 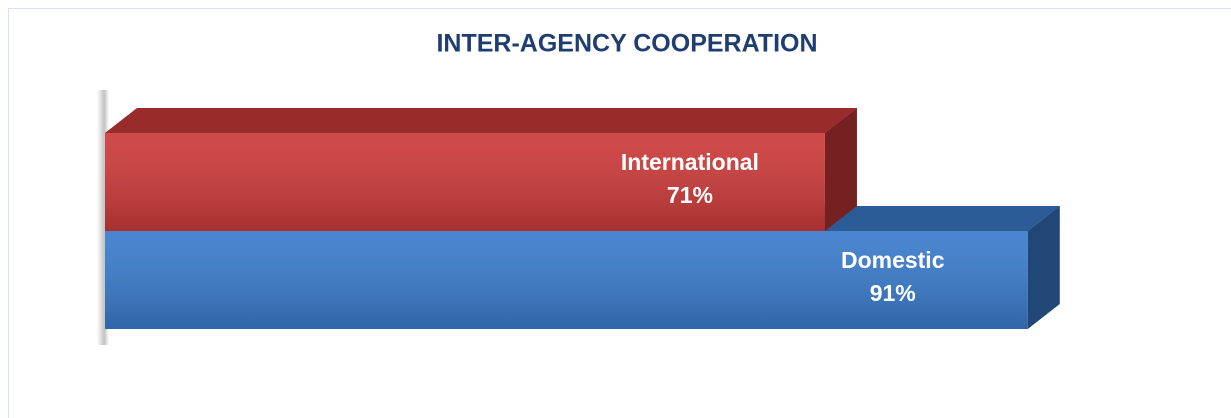 What do you see at coordinates (893, 293) in the screenshot?
I see `value-label: 91%` at bounding box center [893, 293].